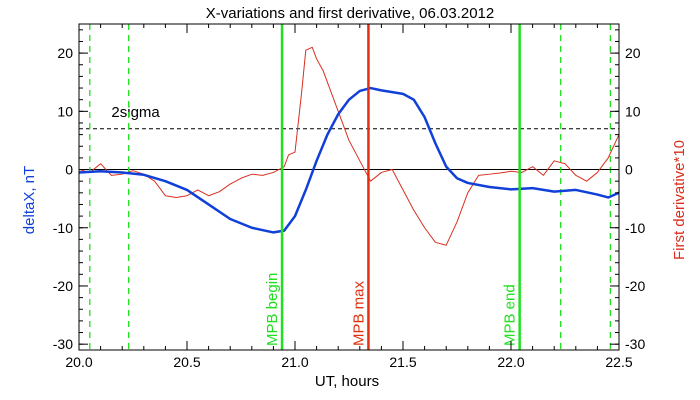 The width and height of the screenshot is (700, 400). Describe the element at coordinates (633, 53) in the screenshot. I see `y-tick-label-right: 20` at that location.